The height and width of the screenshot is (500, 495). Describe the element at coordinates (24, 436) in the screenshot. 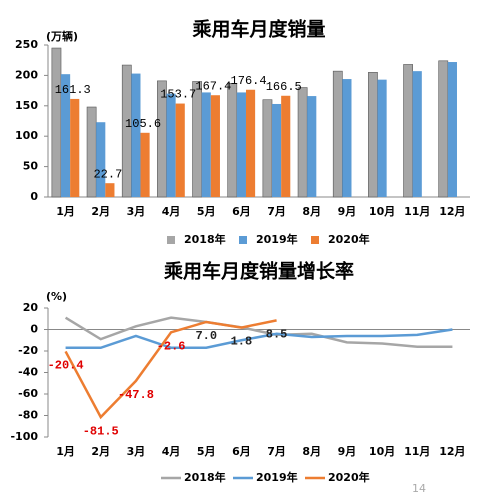

I see `y-tick-label: -100` at that location.